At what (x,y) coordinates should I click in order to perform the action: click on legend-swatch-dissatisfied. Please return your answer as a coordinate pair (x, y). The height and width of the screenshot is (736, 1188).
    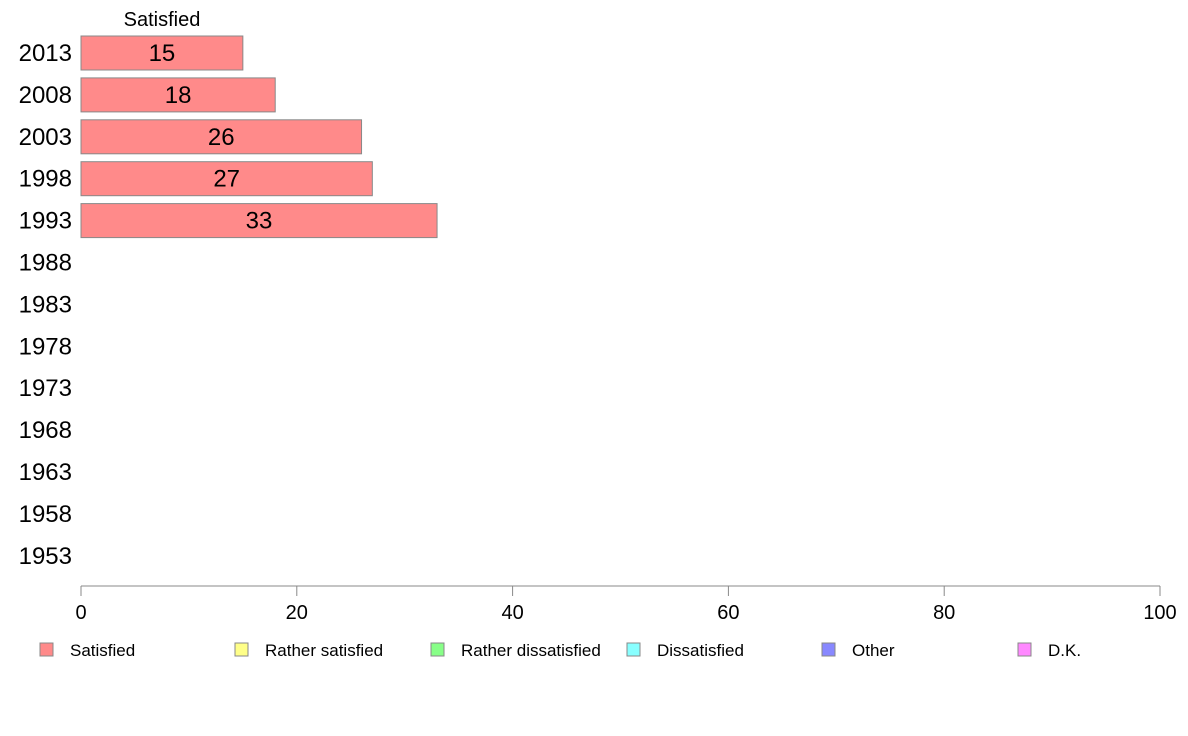
    Looking at the image, I should click on (633, 649).